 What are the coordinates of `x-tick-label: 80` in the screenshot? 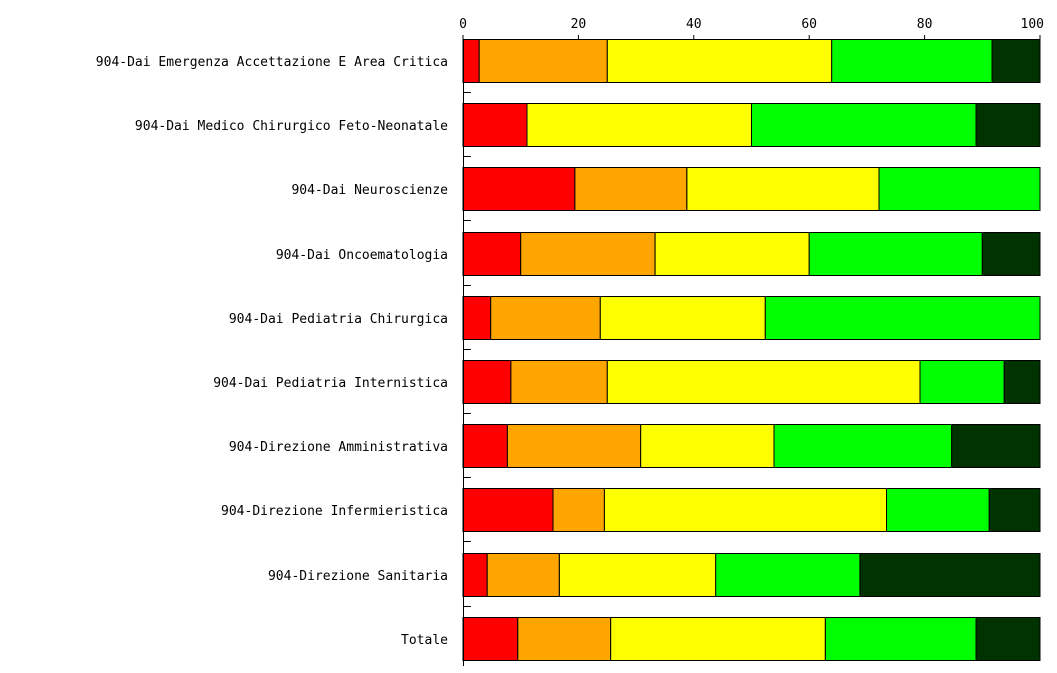 It's located at (925, 24).